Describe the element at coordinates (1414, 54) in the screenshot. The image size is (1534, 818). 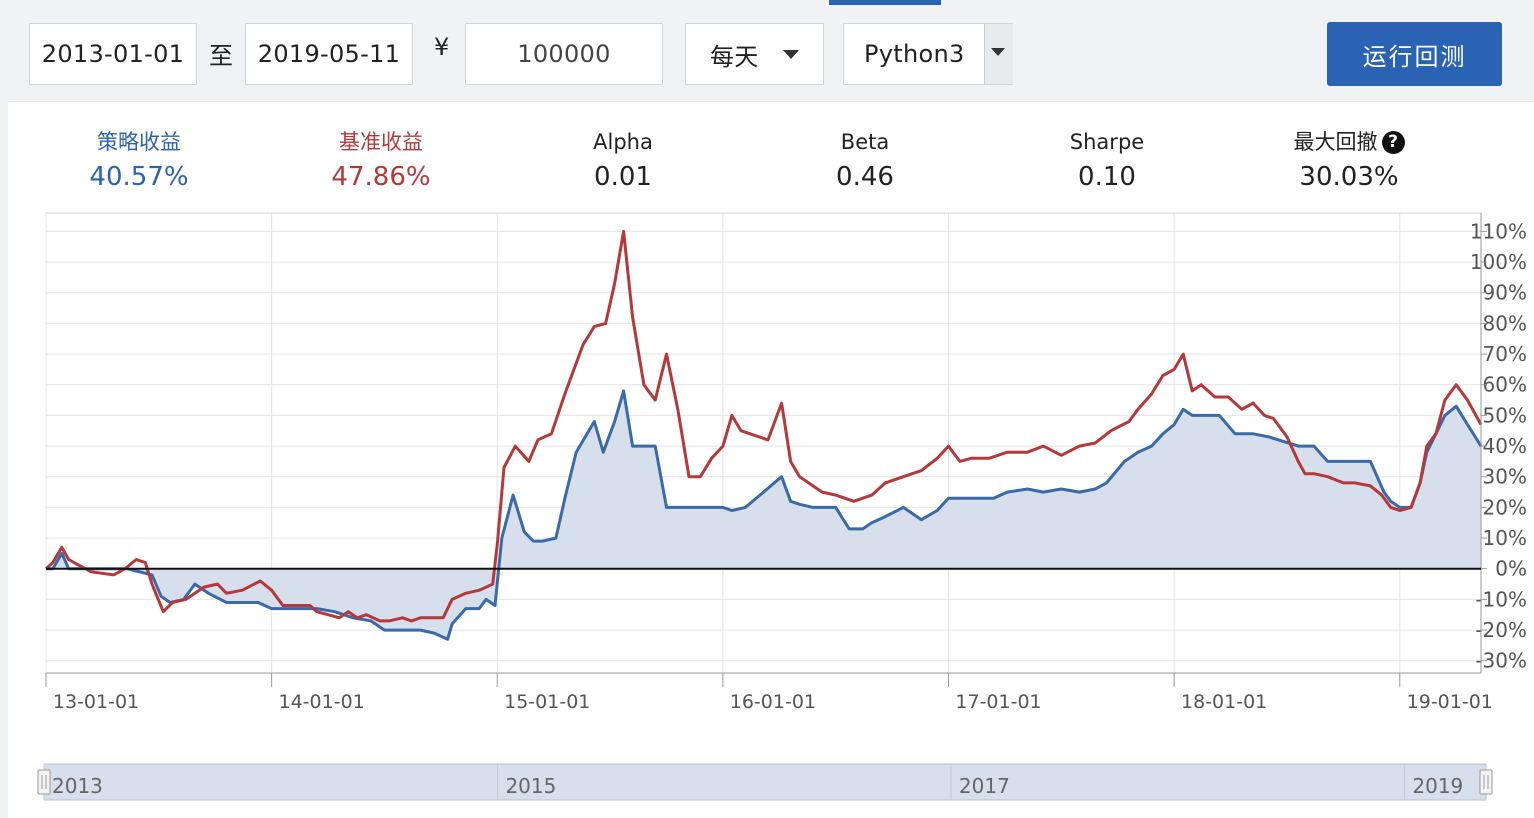
I see `run-backtest-button: 运行回测` at that location.